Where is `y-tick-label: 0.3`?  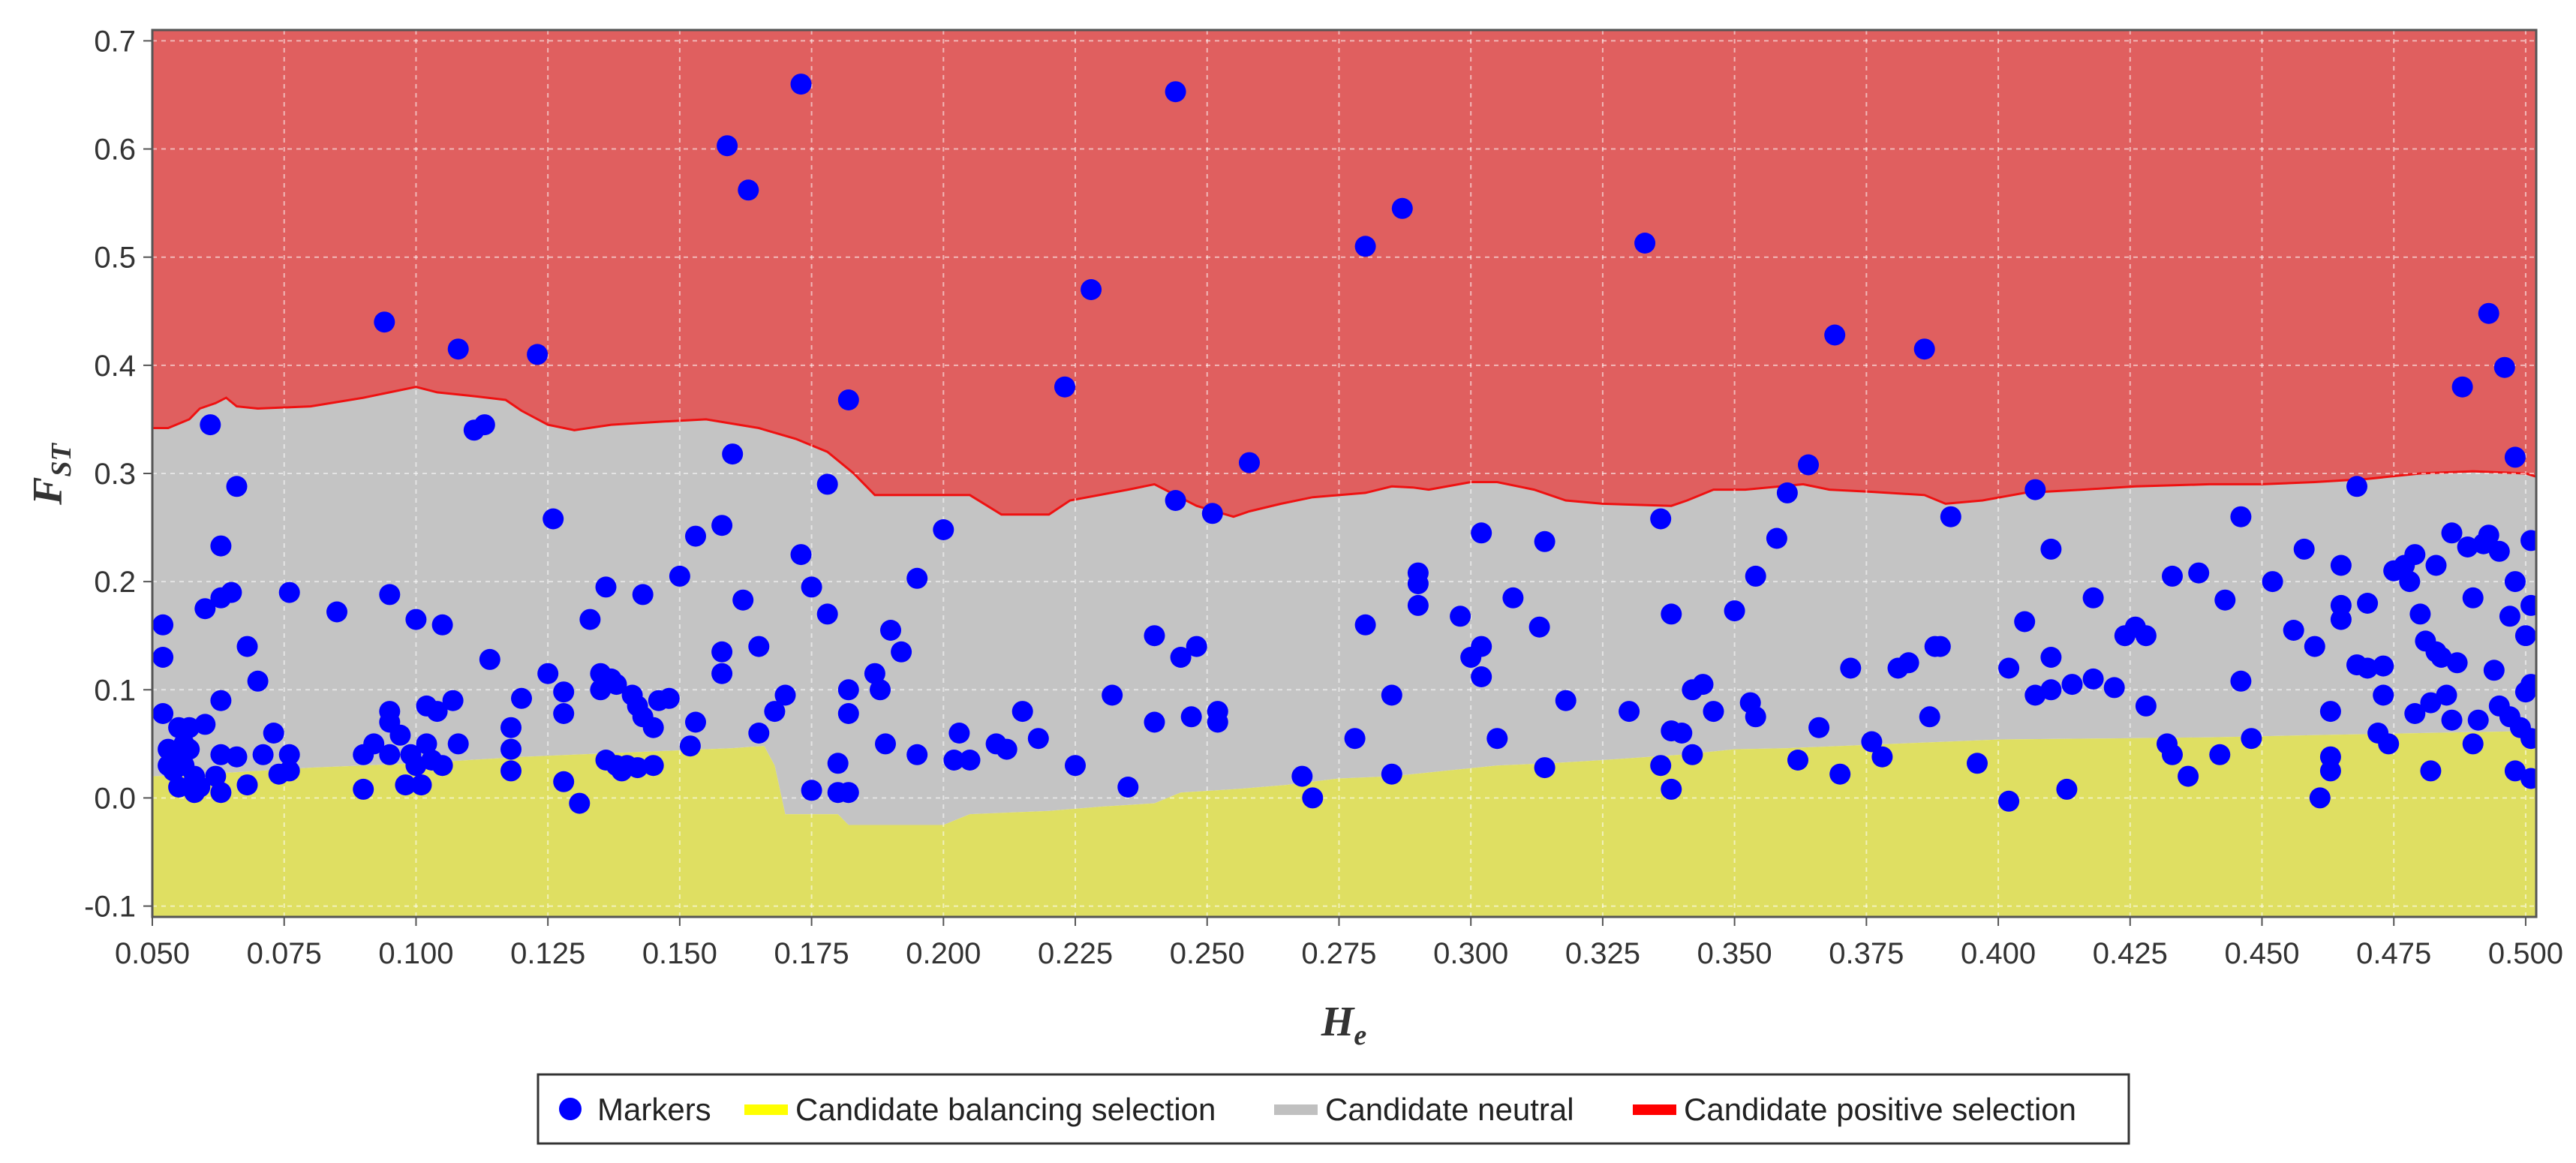 y-tick-label: 0.3 is located at coordinates (115, 475).